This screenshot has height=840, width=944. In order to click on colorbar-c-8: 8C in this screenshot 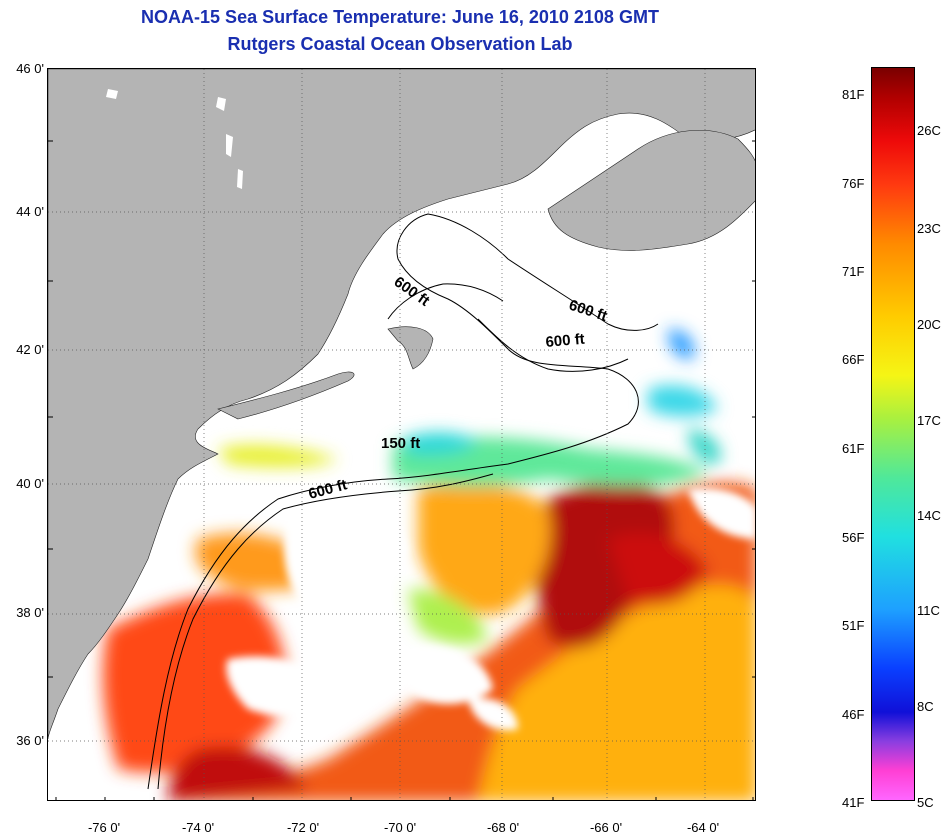, I will do `click(925, 706)`.